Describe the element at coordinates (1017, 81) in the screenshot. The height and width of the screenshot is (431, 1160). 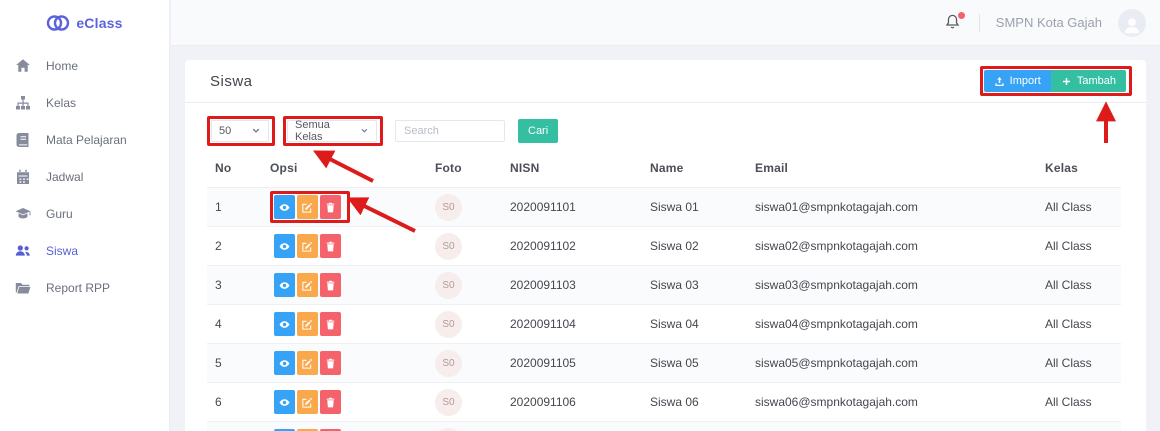
I see `import-button: Import` at that location.